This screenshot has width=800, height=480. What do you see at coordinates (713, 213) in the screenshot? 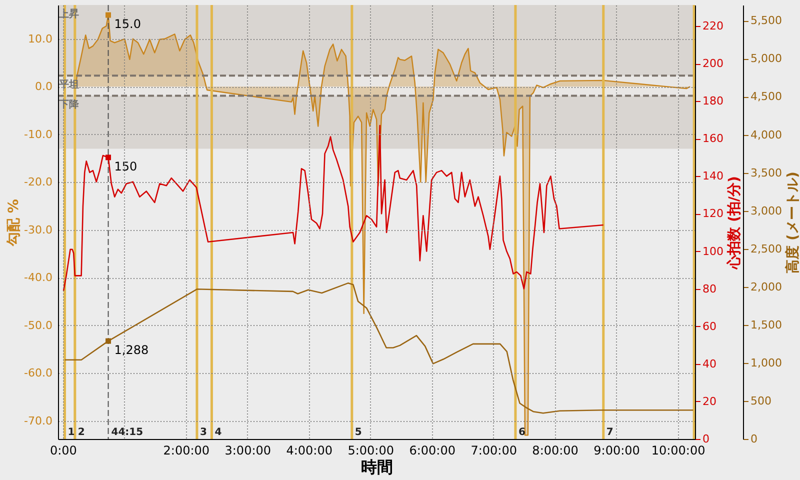
I see `y2-tick-label: 120` at bounding box center [713, 213].